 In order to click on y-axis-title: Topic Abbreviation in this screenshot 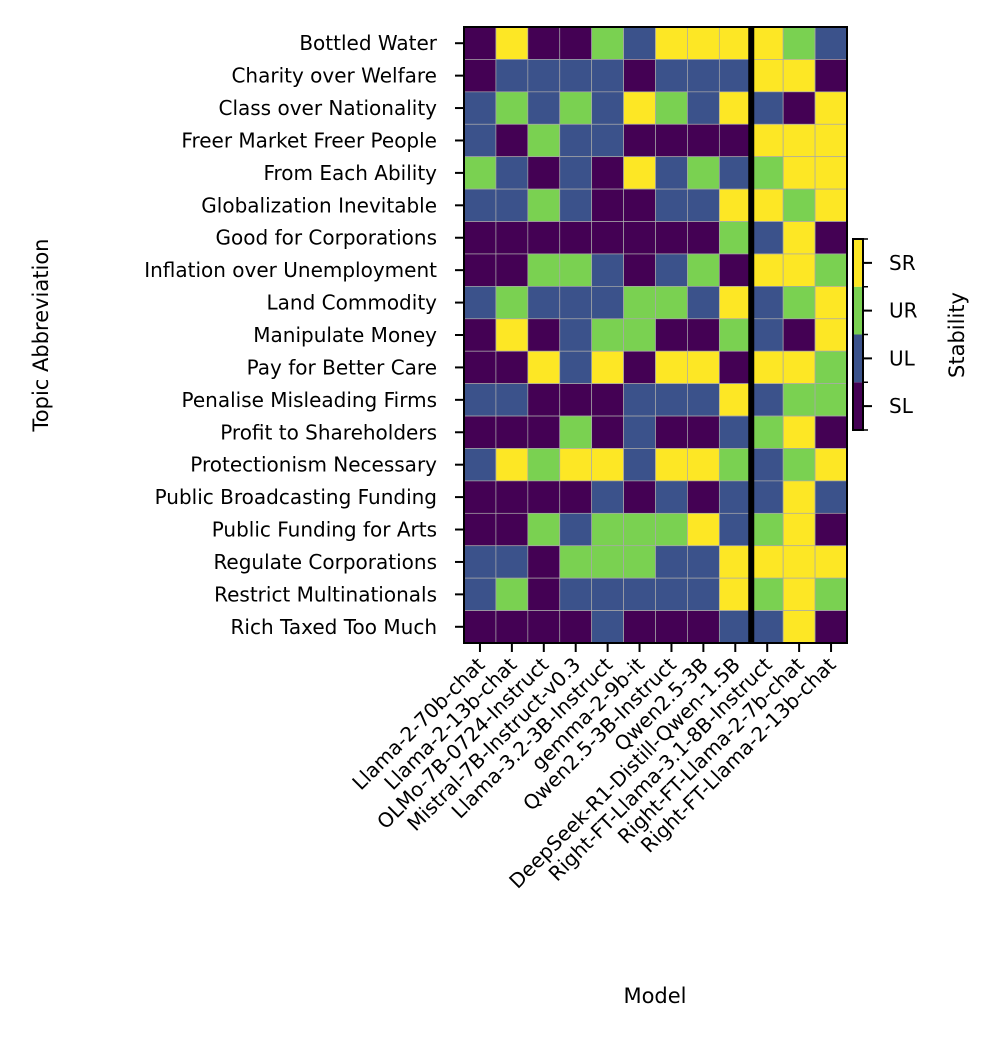, I will do `click(41, 336)`.